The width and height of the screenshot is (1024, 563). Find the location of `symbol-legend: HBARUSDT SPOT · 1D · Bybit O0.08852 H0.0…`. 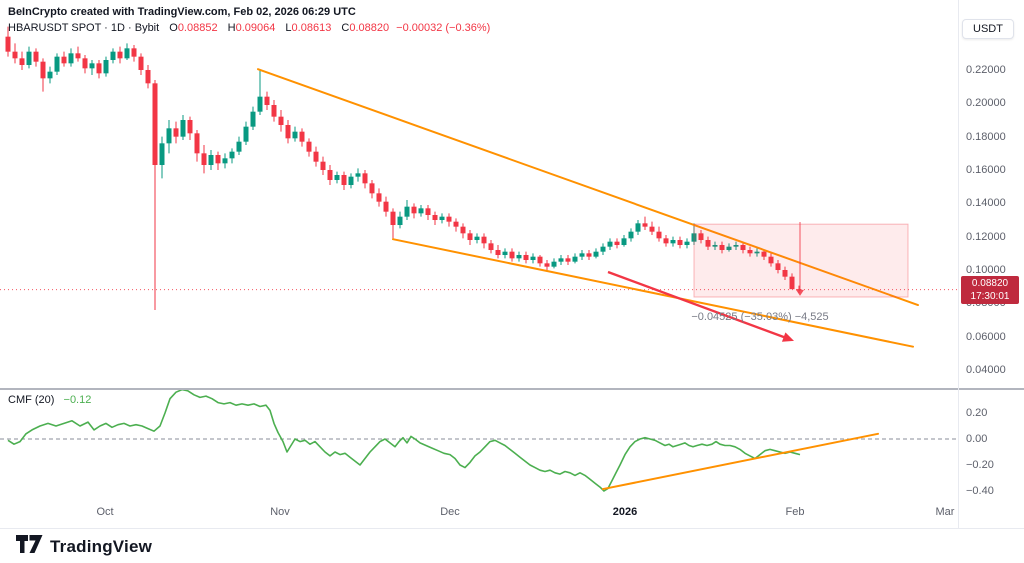

symbol-legend: HBARUSDT SPOT · 1D · Bybit O0.08852 H0.0… is located at coordinates (249, 28).